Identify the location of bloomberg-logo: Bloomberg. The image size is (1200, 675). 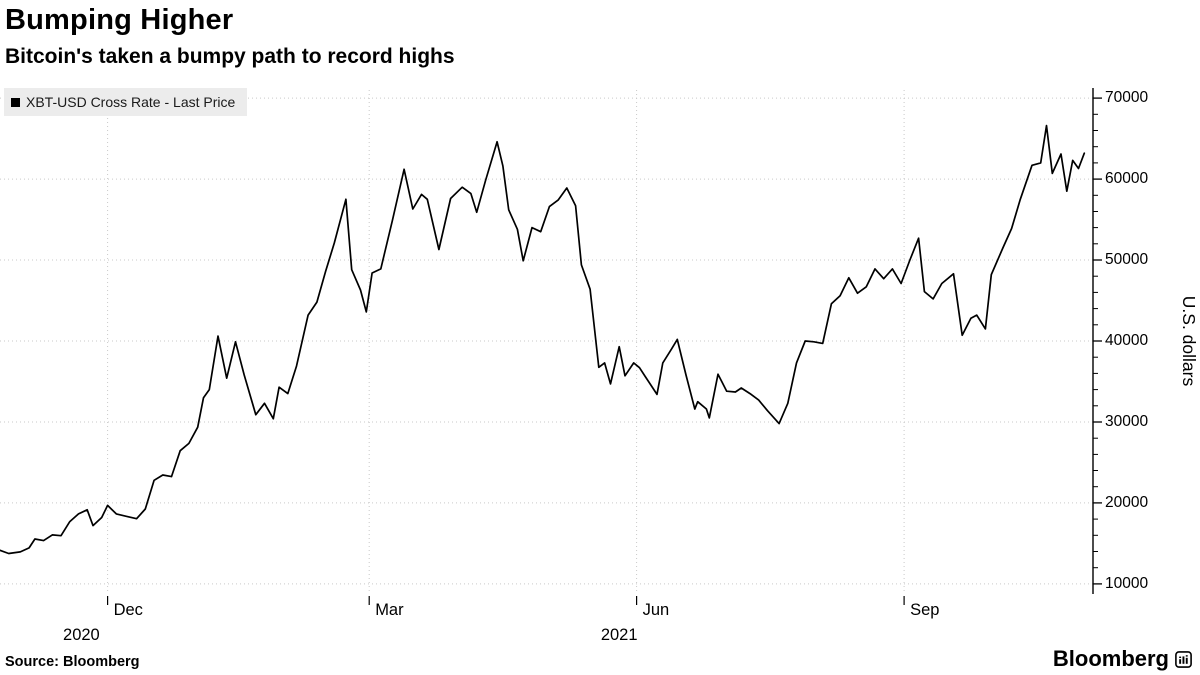
(1122, 659).